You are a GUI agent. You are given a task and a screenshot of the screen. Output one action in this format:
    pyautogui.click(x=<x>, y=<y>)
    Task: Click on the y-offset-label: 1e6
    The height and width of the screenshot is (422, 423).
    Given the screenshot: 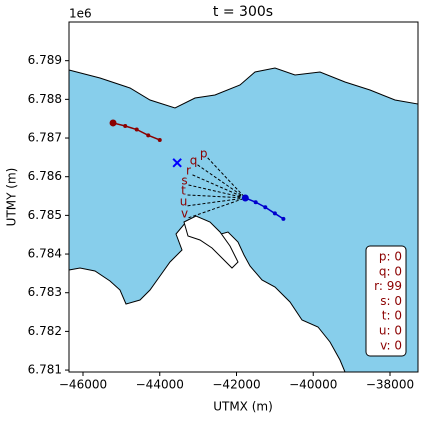 What is the action you would take?
    pyautogui.click(x=80, y=14)
    